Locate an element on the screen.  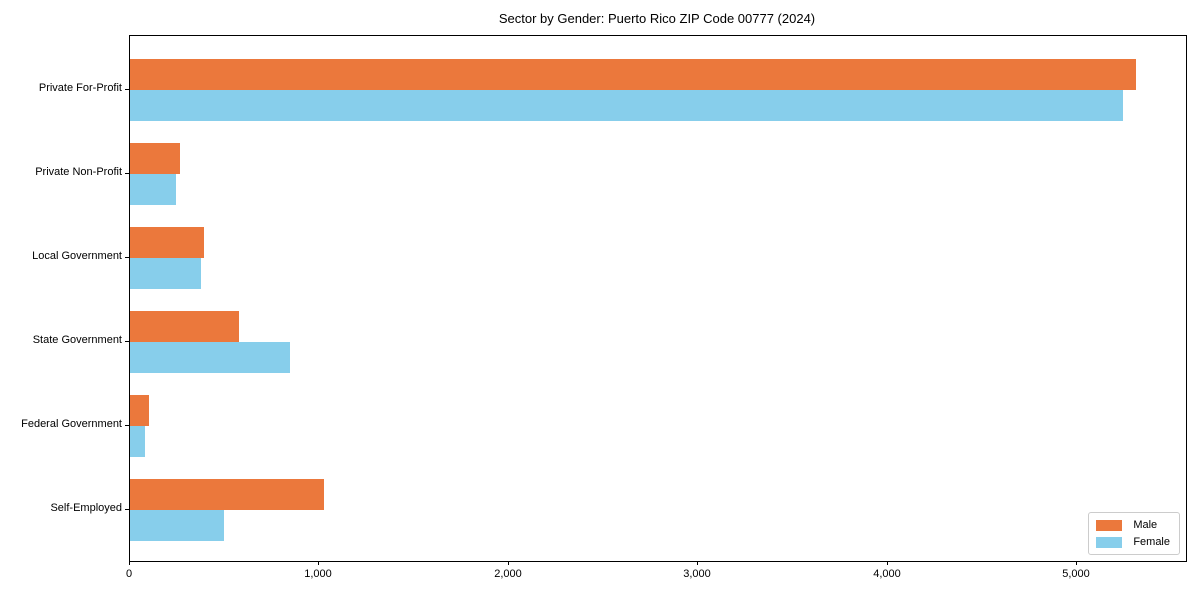
legend-entry-male: Male is located at coordinates (1133, 525).